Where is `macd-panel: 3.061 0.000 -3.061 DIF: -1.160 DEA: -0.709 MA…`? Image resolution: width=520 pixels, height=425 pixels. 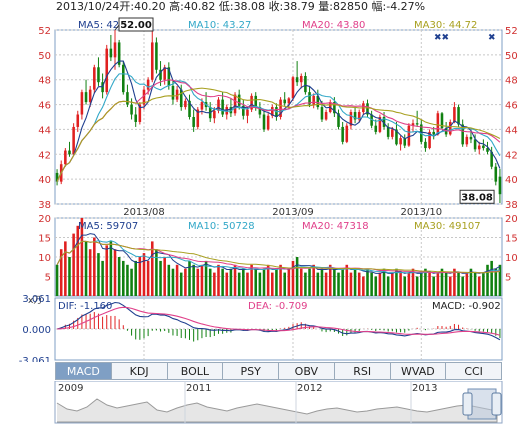 macd-panel: 3.061 0.000 -3.061 DIF: -1.160 DEA: -0.709 MA… is located at coordinates (261, 328).